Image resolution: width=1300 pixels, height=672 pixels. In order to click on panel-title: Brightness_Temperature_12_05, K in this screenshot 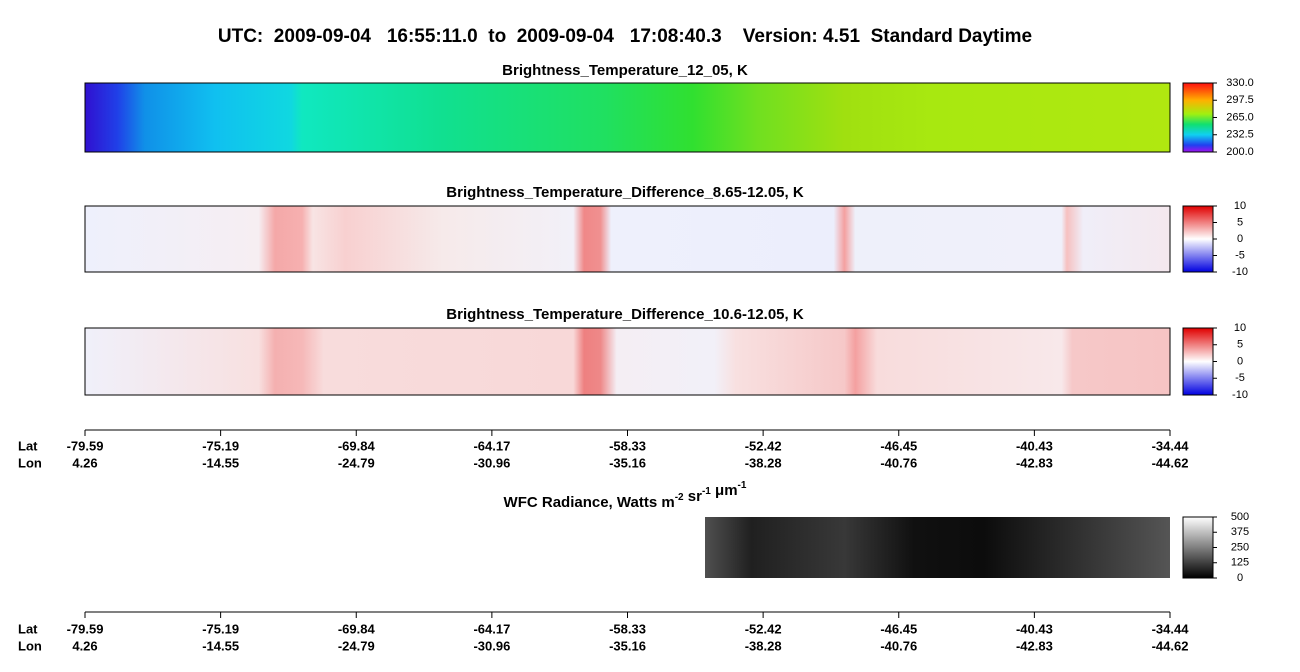, I will do `click(625, 70)`.